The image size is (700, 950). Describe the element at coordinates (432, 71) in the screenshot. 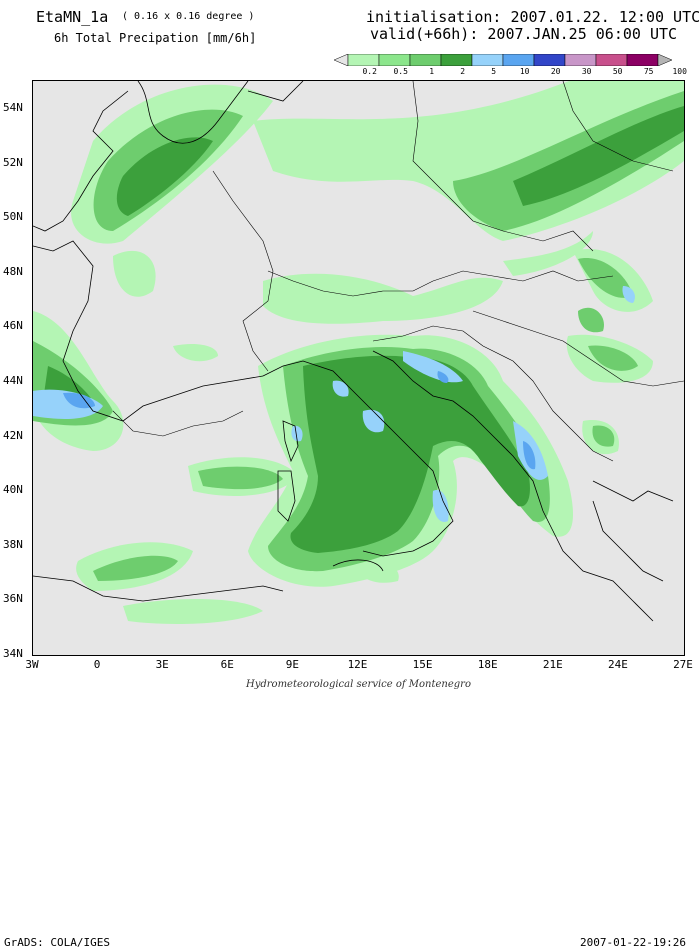

I see `legend-label: 1` at that location.